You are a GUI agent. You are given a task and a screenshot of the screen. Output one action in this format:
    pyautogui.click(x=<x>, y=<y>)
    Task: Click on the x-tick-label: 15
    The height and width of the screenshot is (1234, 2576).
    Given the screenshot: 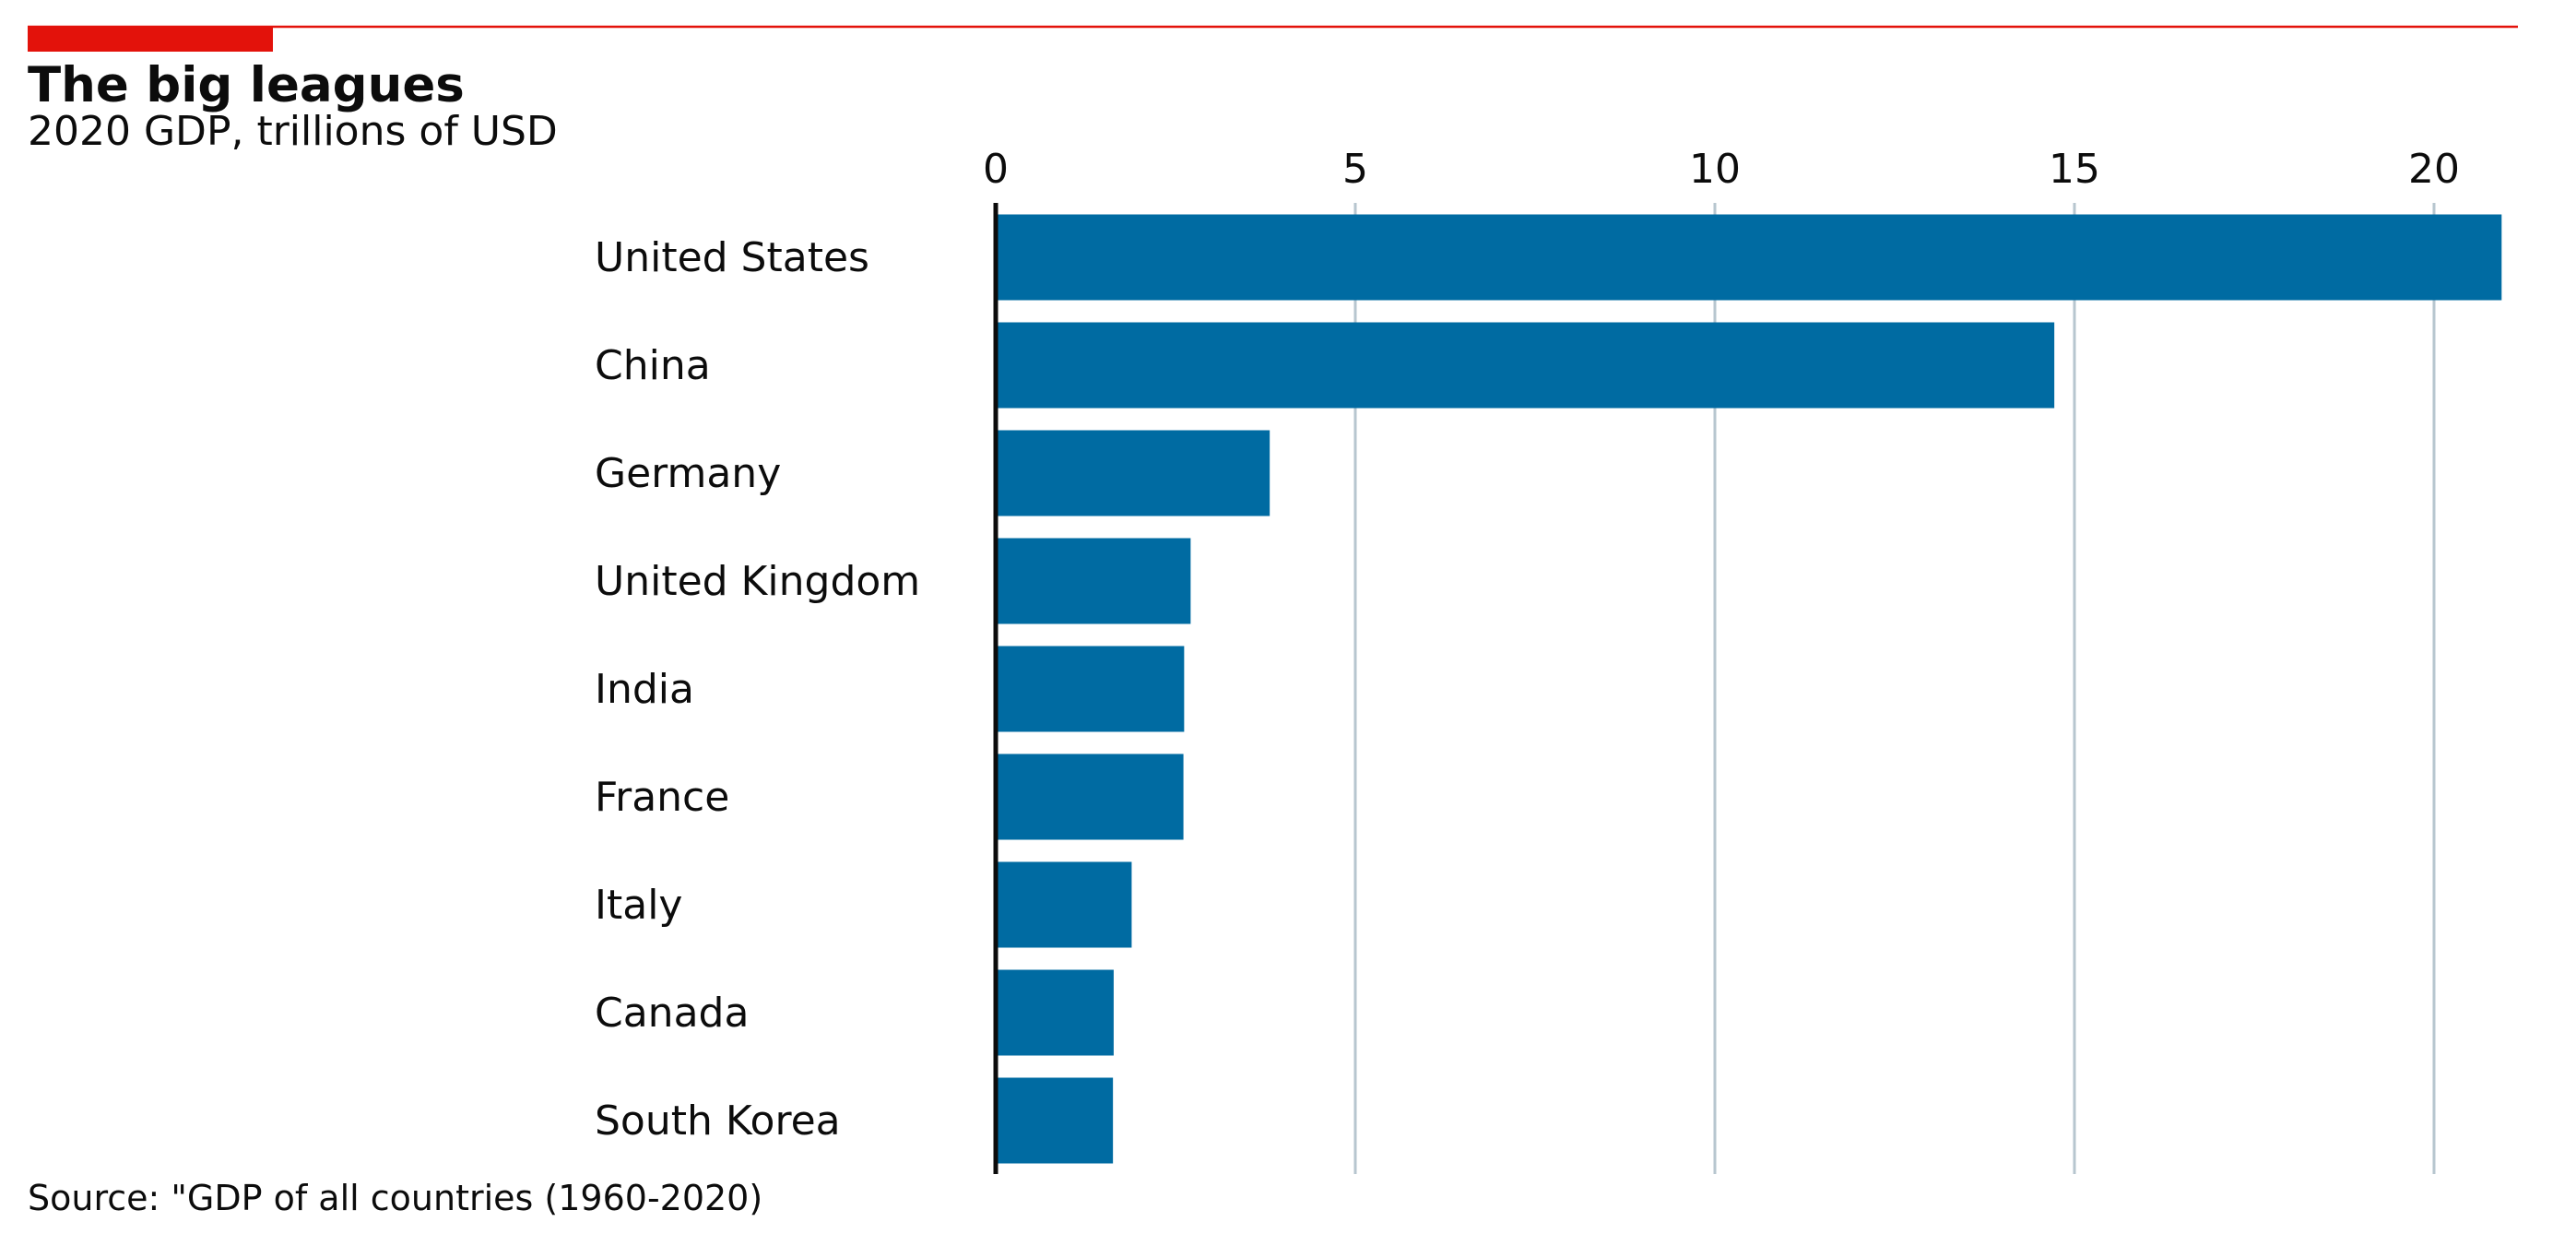 What is the action you would take?
    pyautogui.click(x=2074, y=169)
    